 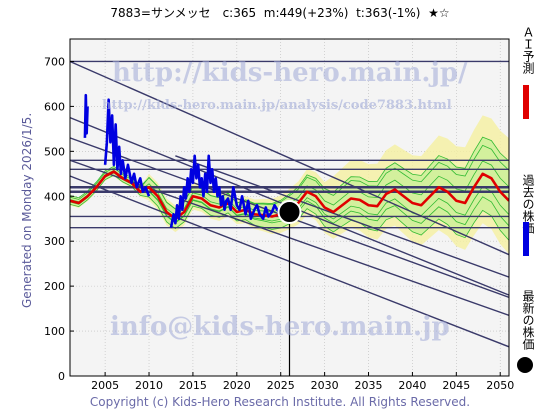 I want to click on y-tick-label: 600, so click(x=54, y=106).